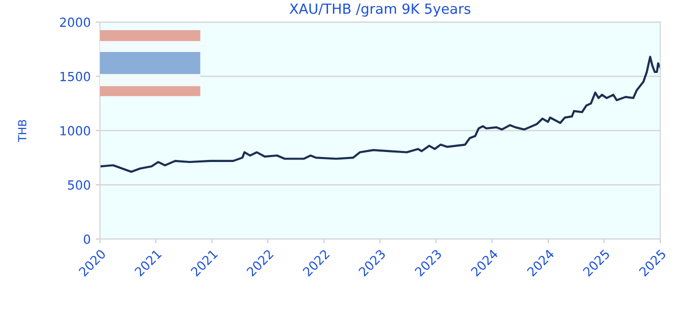  Describe the element at coordinates (79, 185) in the screenshot. I see `y-tick-label: 500` at that location.